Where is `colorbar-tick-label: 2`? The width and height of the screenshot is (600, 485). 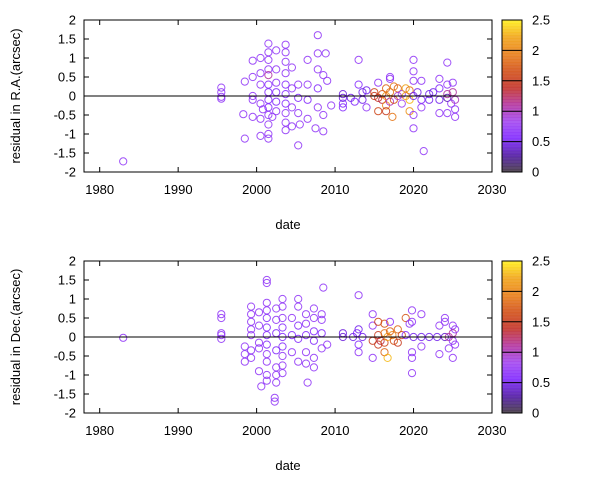 colorbar-tick-label: 2 is located at coordinates (535, 50).